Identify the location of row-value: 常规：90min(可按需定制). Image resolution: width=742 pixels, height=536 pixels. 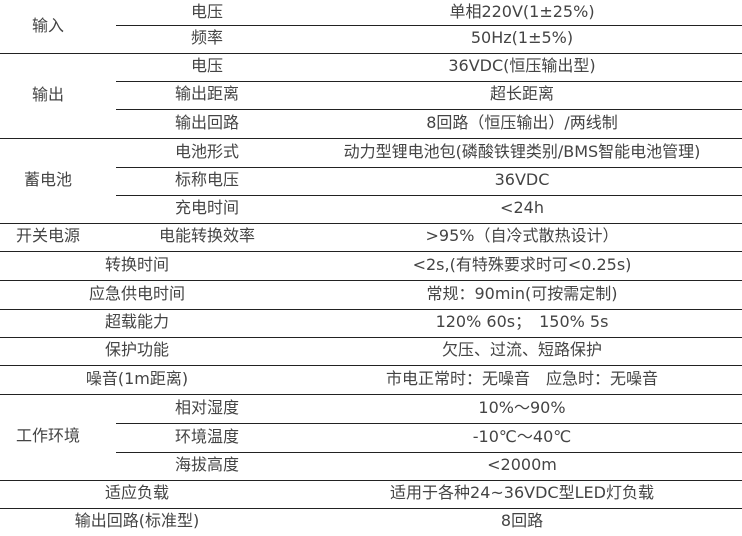
(522, 293).